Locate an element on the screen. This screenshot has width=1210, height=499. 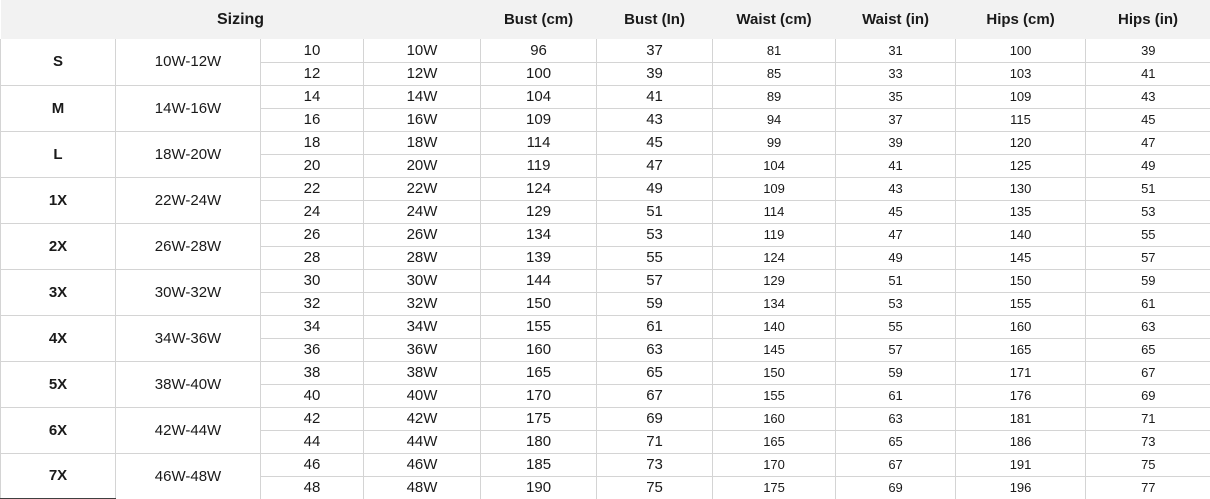
numeric-size-cell: 34 is located at coordinates (312, 327).